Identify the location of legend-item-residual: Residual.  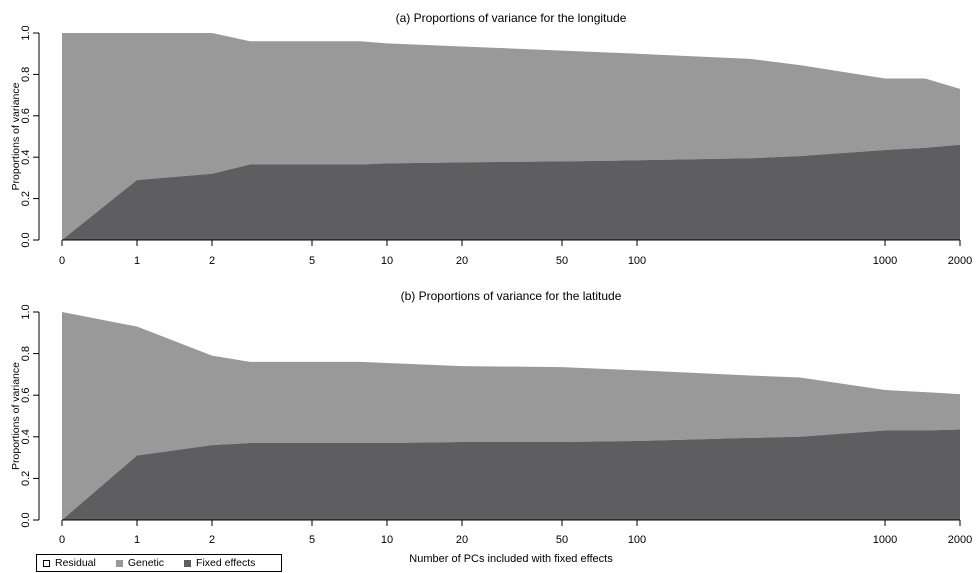
(69, 563).